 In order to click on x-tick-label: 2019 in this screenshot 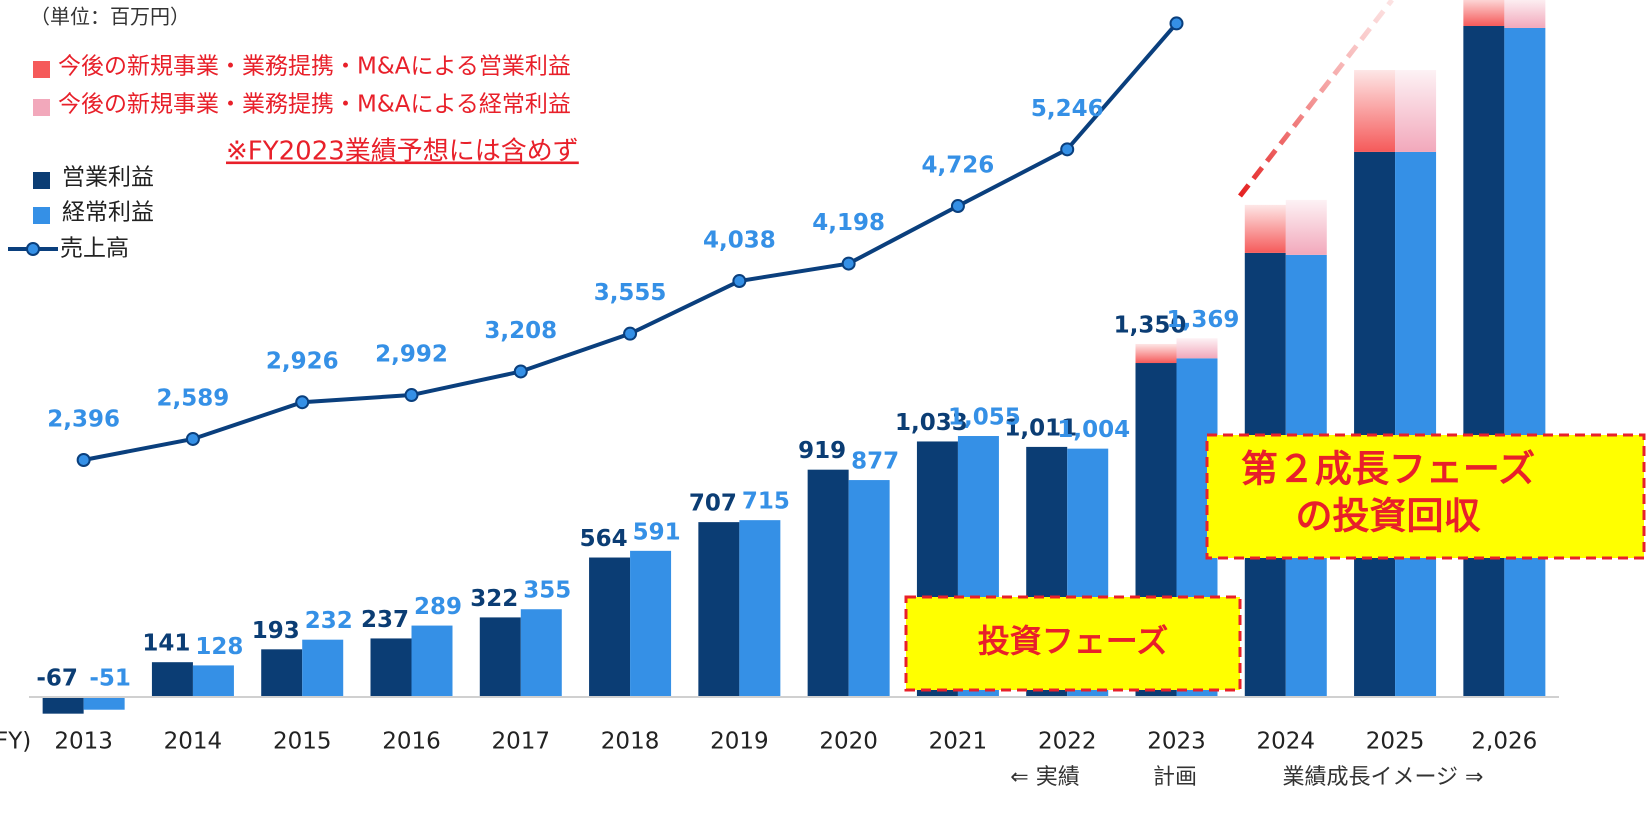, I will do `click(739, 742)`.